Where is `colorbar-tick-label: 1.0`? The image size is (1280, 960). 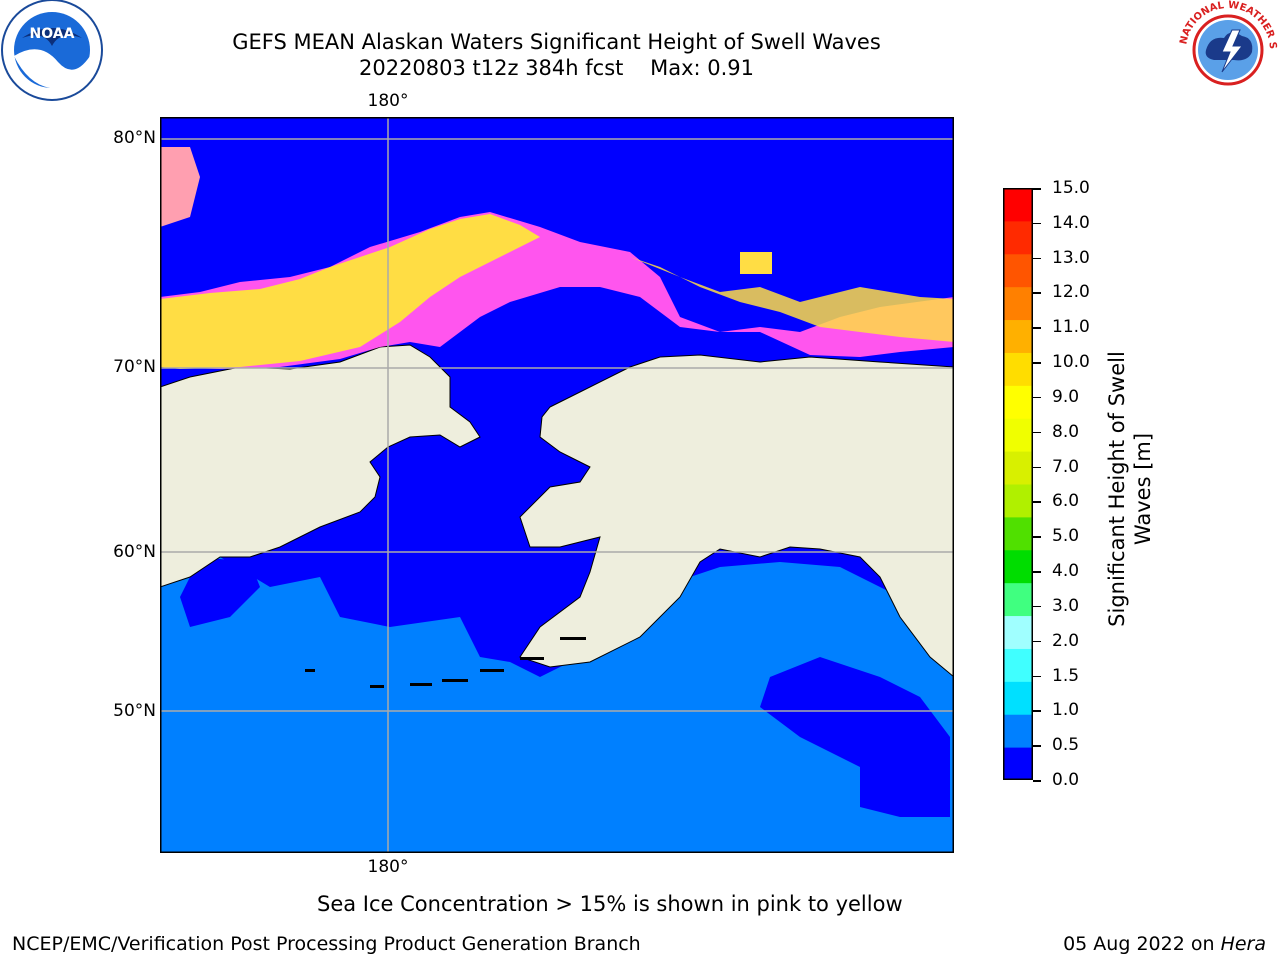 colorbar-tick-label: 1.0 is located at coordinates (1066, 710).